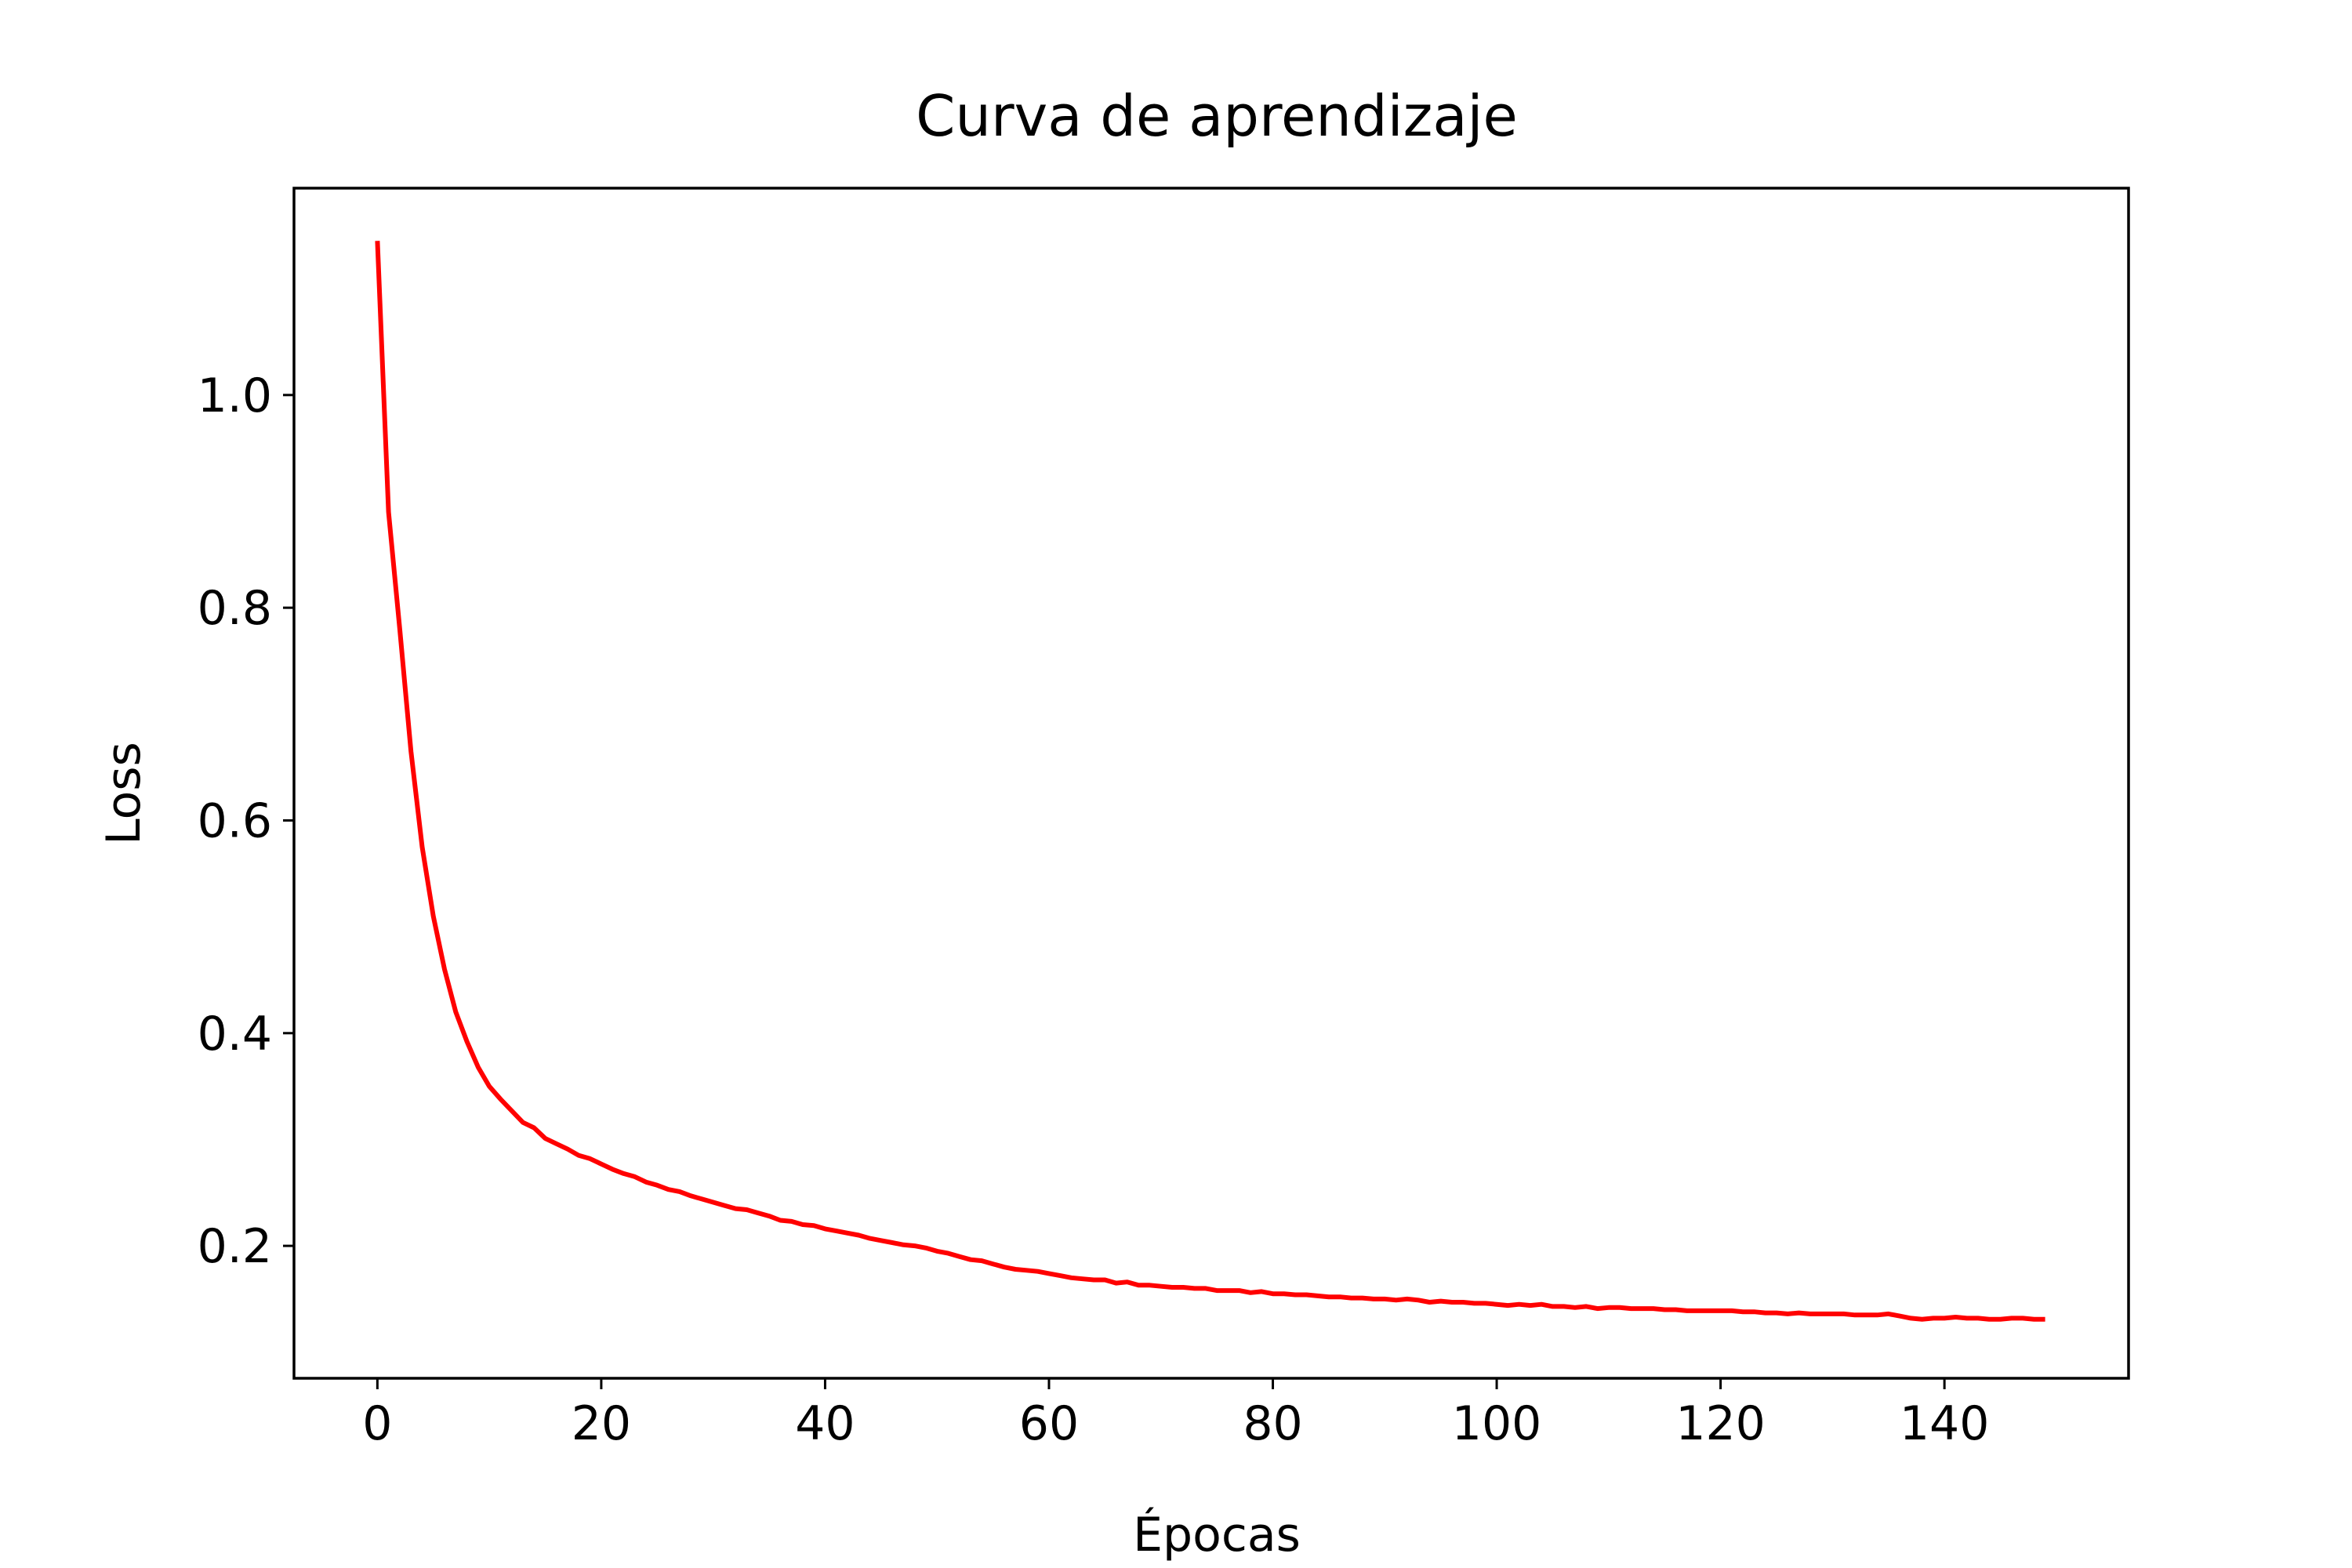  I want to click on x-tick-label: 0, so click(377, 1423).